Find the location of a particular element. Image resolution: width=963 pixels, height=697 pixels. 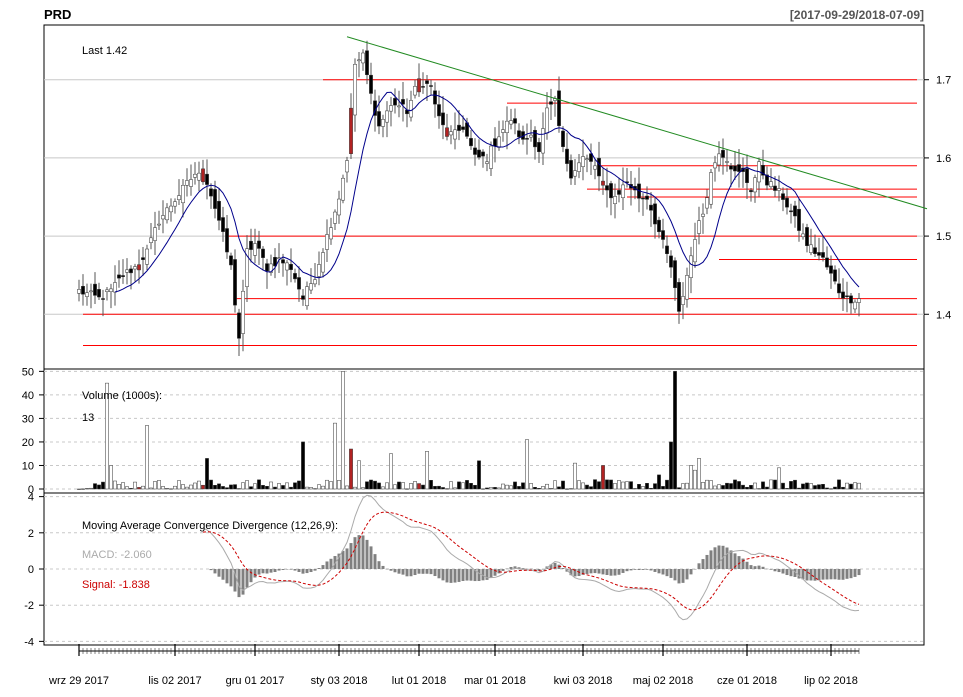

macd-y-tick-label: -2 is located at coordinates (29, 606).